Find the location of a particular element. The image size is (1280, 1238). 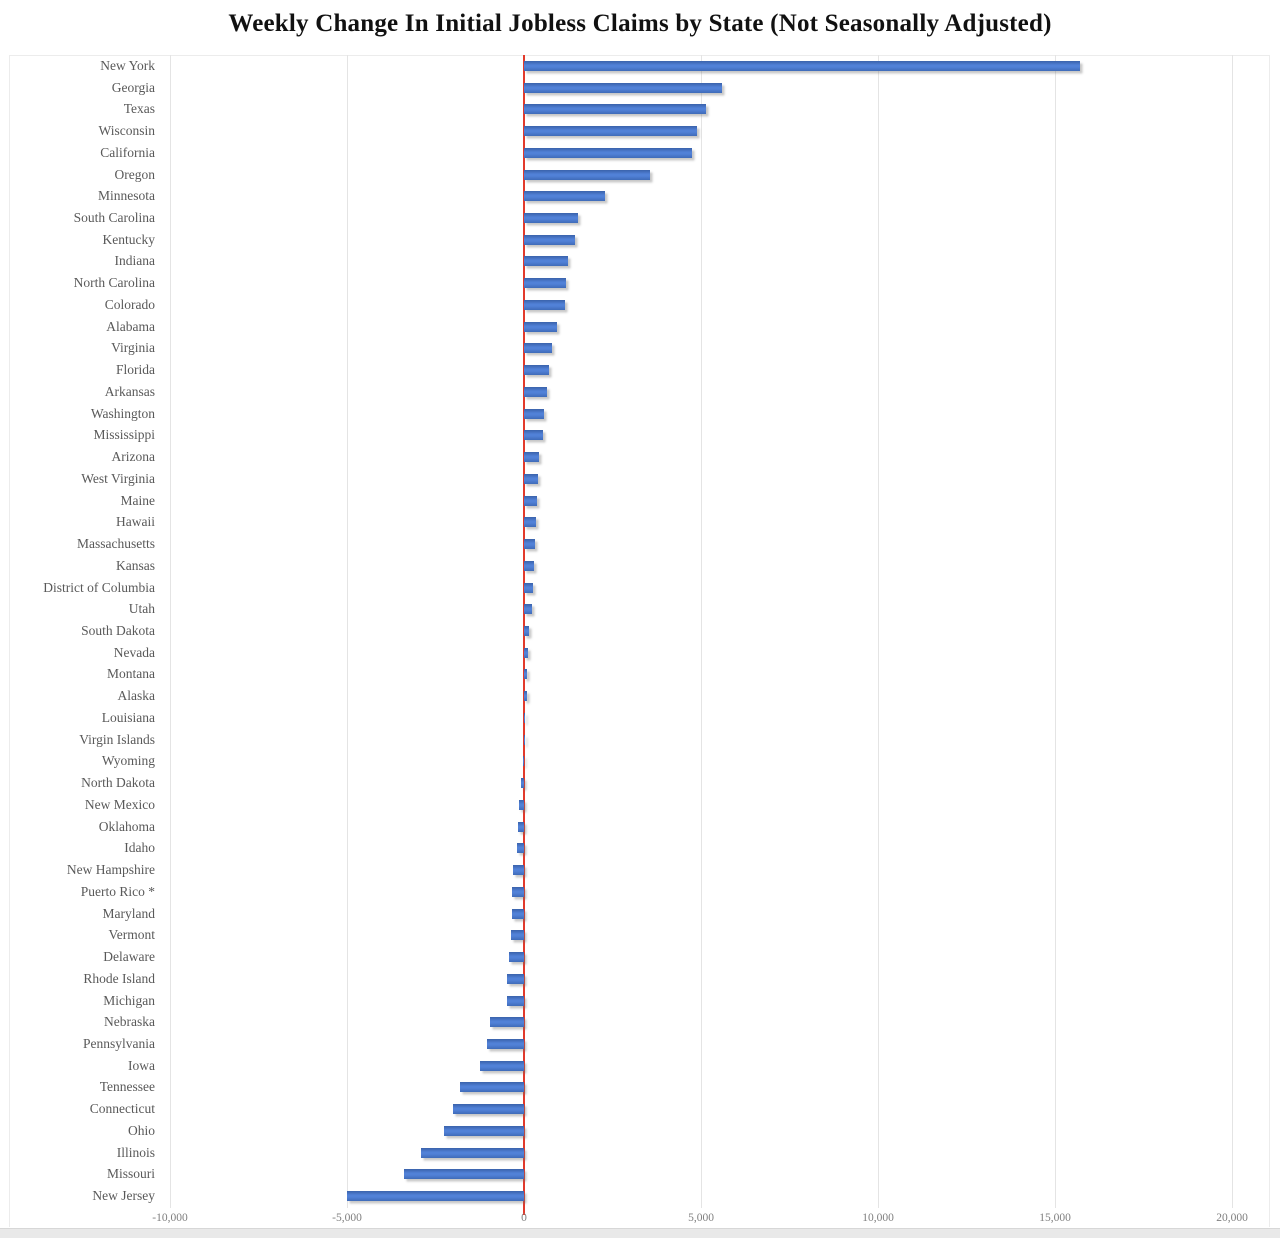

category-label: Maine is located at coordinates (138, 500).